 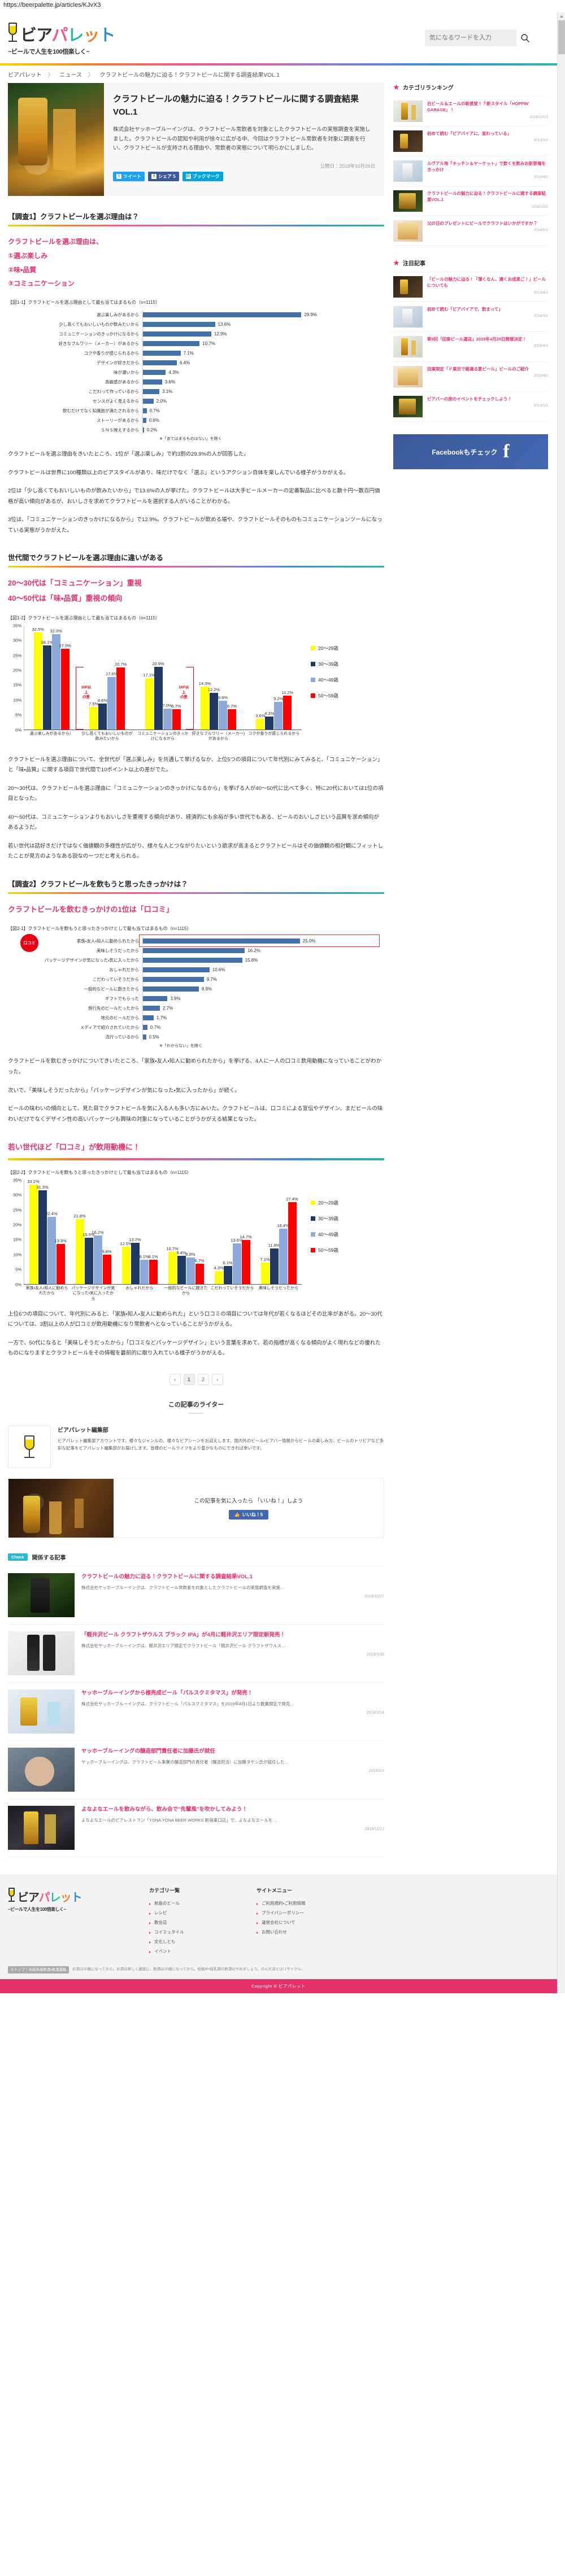 What do you see at coordinates (164, 1810) in the screenshot?
I see `related-article-title: よなよなエールを飲みながら、飲み会で"先輩風"を吹かしてみよう！` at bounding box center [164, 1810].